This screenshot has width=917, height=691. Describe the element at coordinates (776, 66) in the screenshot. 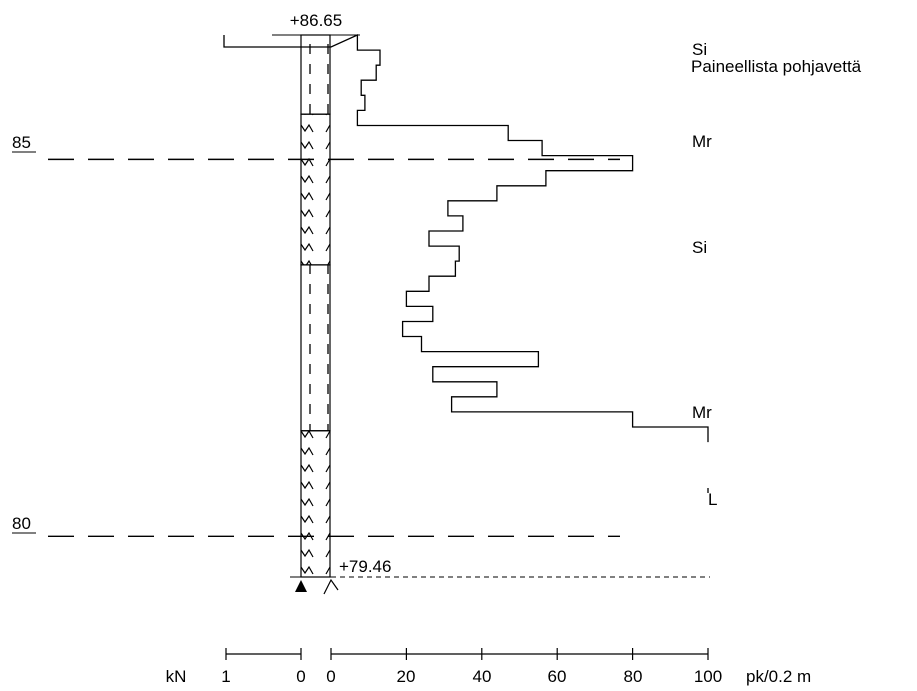

I see `groundwater-note: Paineellista pohjavettä` at that location.